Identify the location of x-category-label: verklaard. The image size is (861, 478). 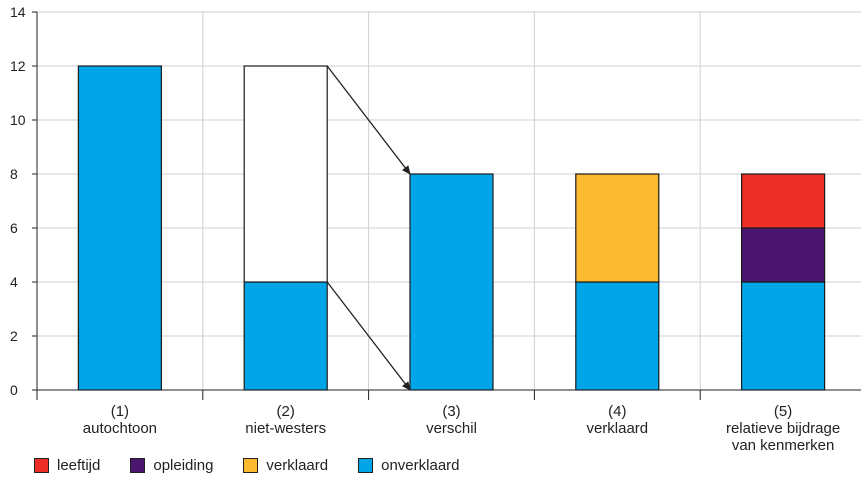
(617, 428).